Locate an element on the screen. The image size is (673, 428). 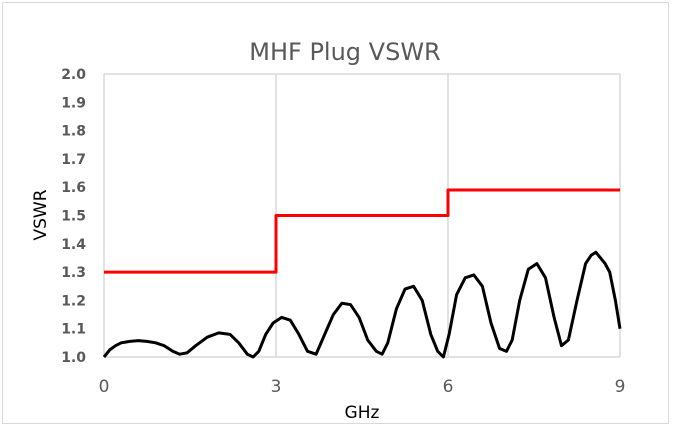
y-tick-label: 1.3 is located at coordinates (73, 273).